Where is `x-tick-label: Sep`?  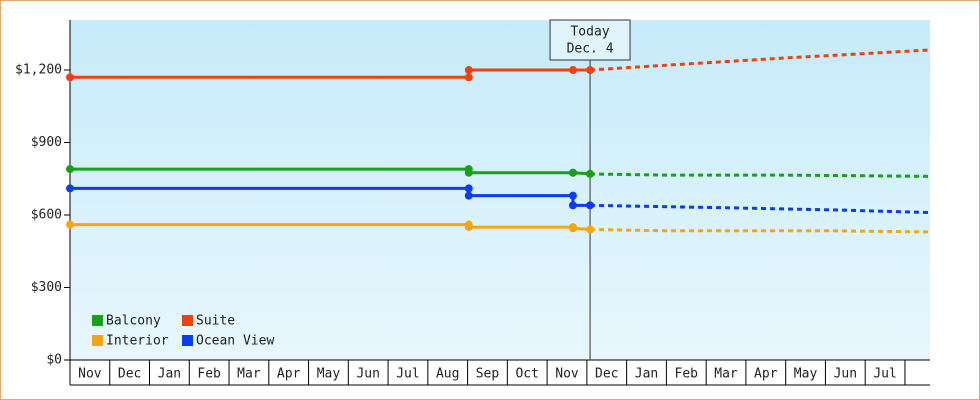
x-tick-label: Sep is located at coordinates (488, 374).